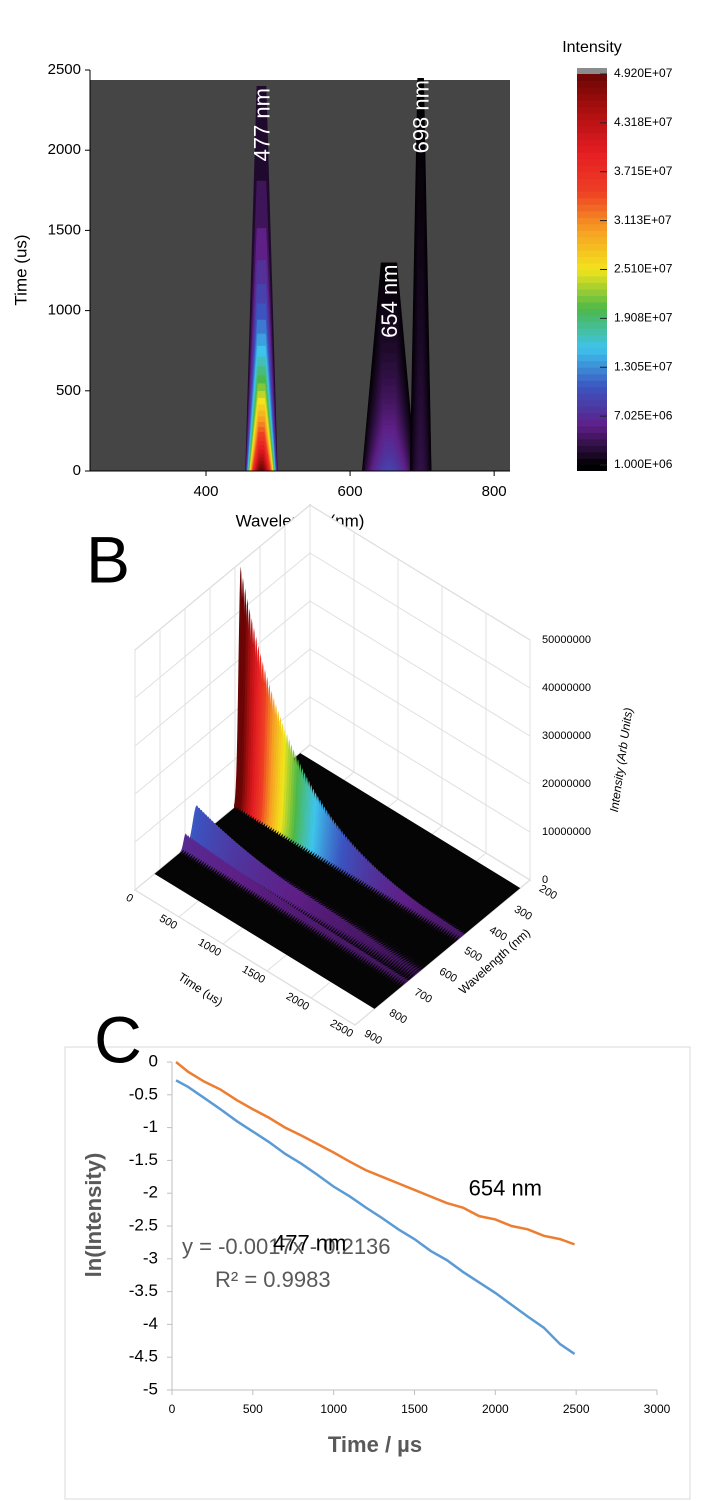 The height and width of the screenshot is (1501, 709). I want to click on colorbar-title: Intensity, so click(592, 47).